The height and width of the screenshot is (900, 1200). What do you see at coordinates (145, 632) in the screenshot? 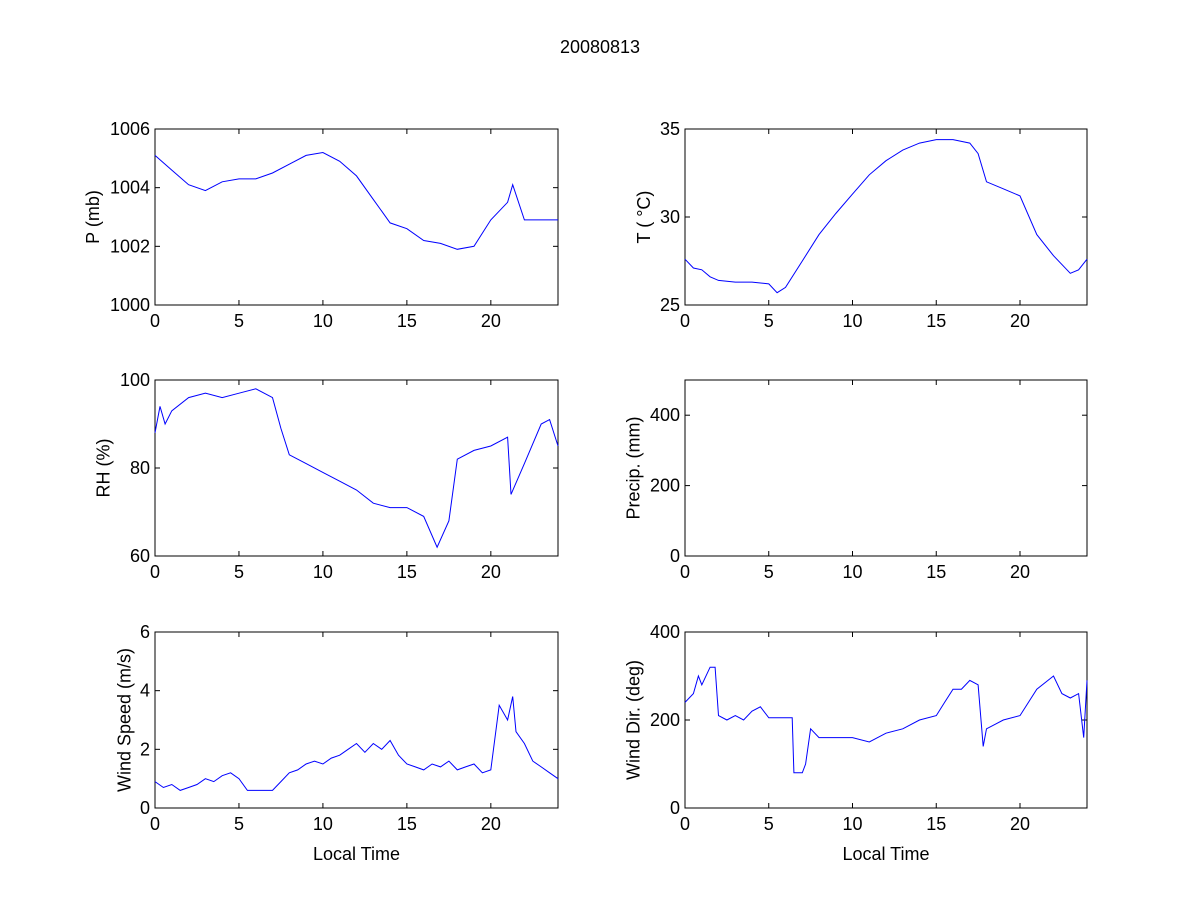
I see `y-tick-label: 6` at bounding box center [145, 632].